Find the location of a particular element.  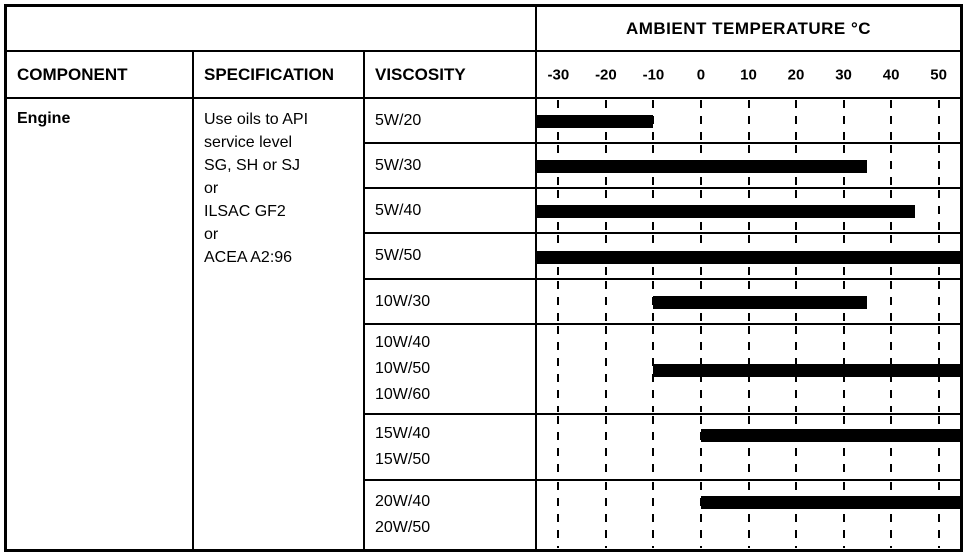

viscosity-row: 10W/40 10W/50 10W/60 is located at coordinates (662, 370).